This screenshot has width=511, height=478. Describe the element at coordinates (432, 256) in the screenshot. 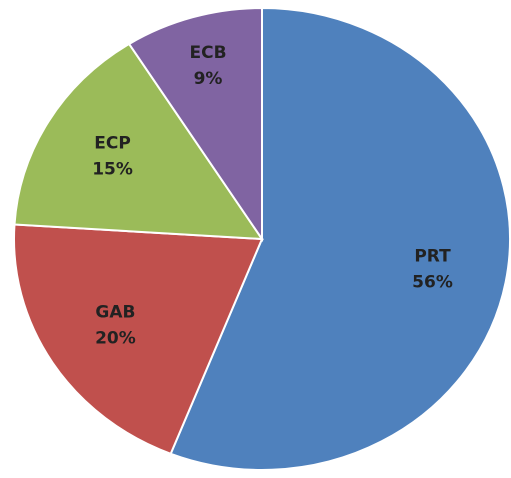

I see `slice-label: PRT` at that location.